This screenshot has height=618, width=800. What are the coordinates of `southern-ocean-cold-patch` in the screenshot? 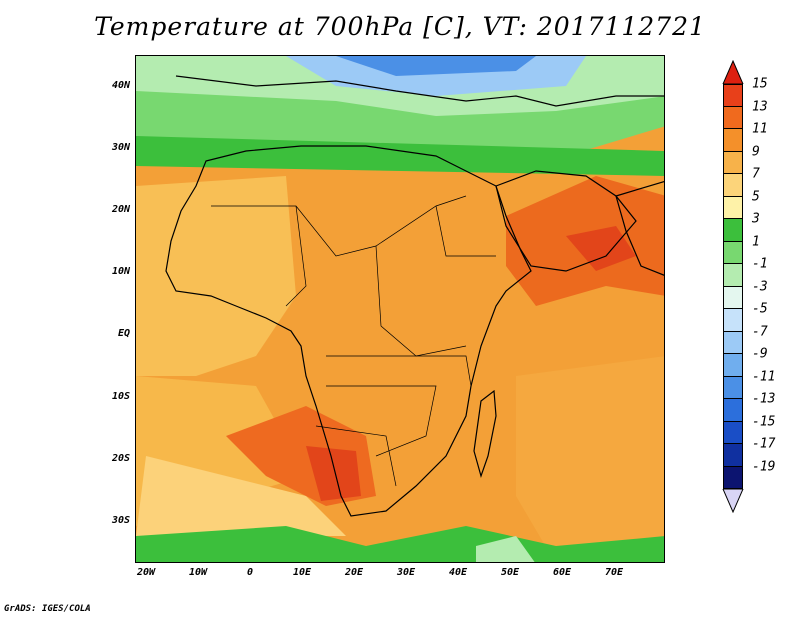 It's located at (505, 549).